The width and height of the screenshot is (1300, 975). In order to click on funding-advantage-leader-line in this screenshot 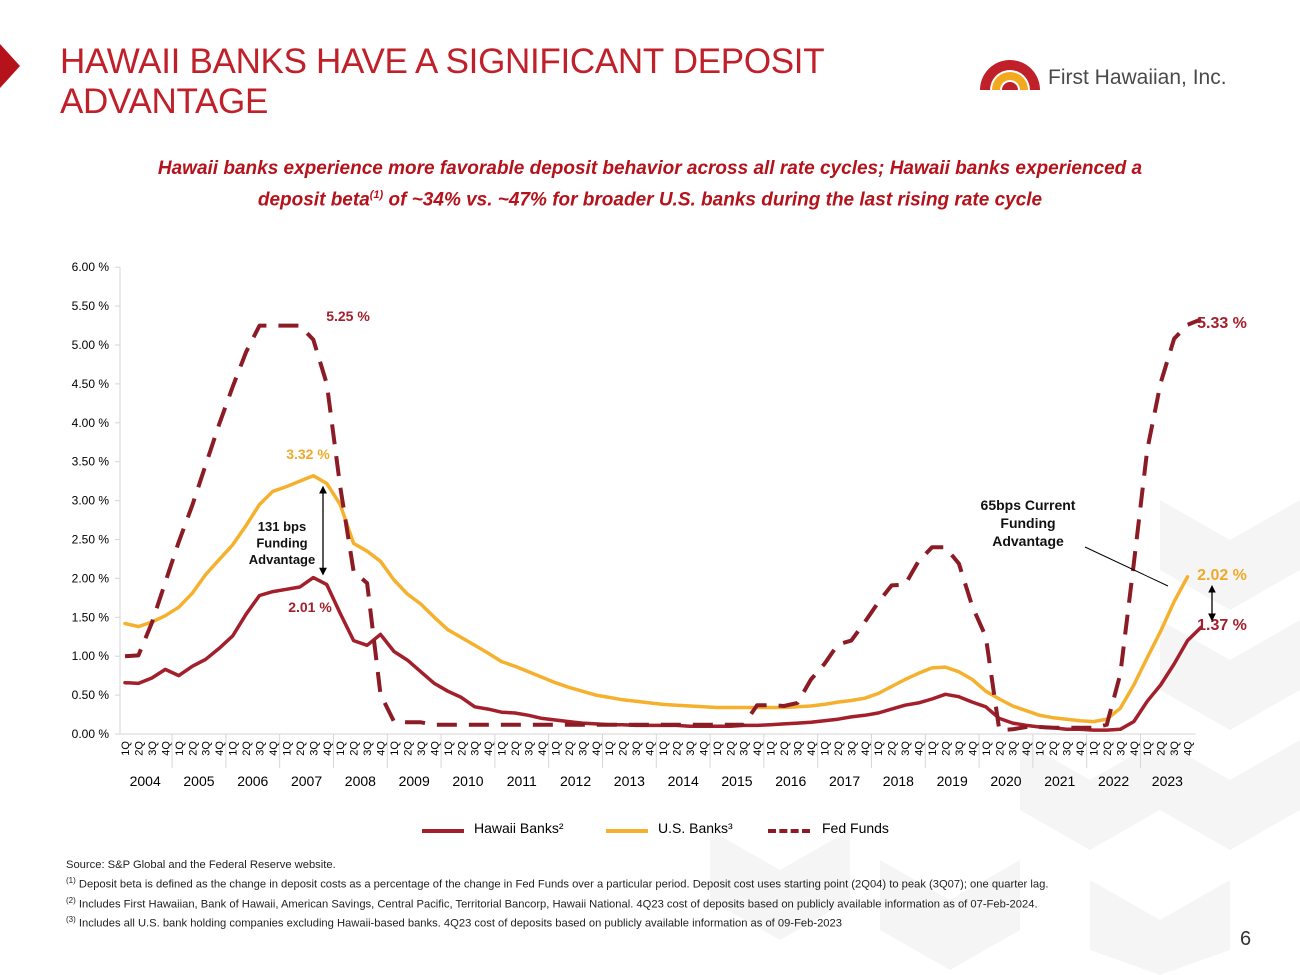, I will do `click(1126, 566)`.